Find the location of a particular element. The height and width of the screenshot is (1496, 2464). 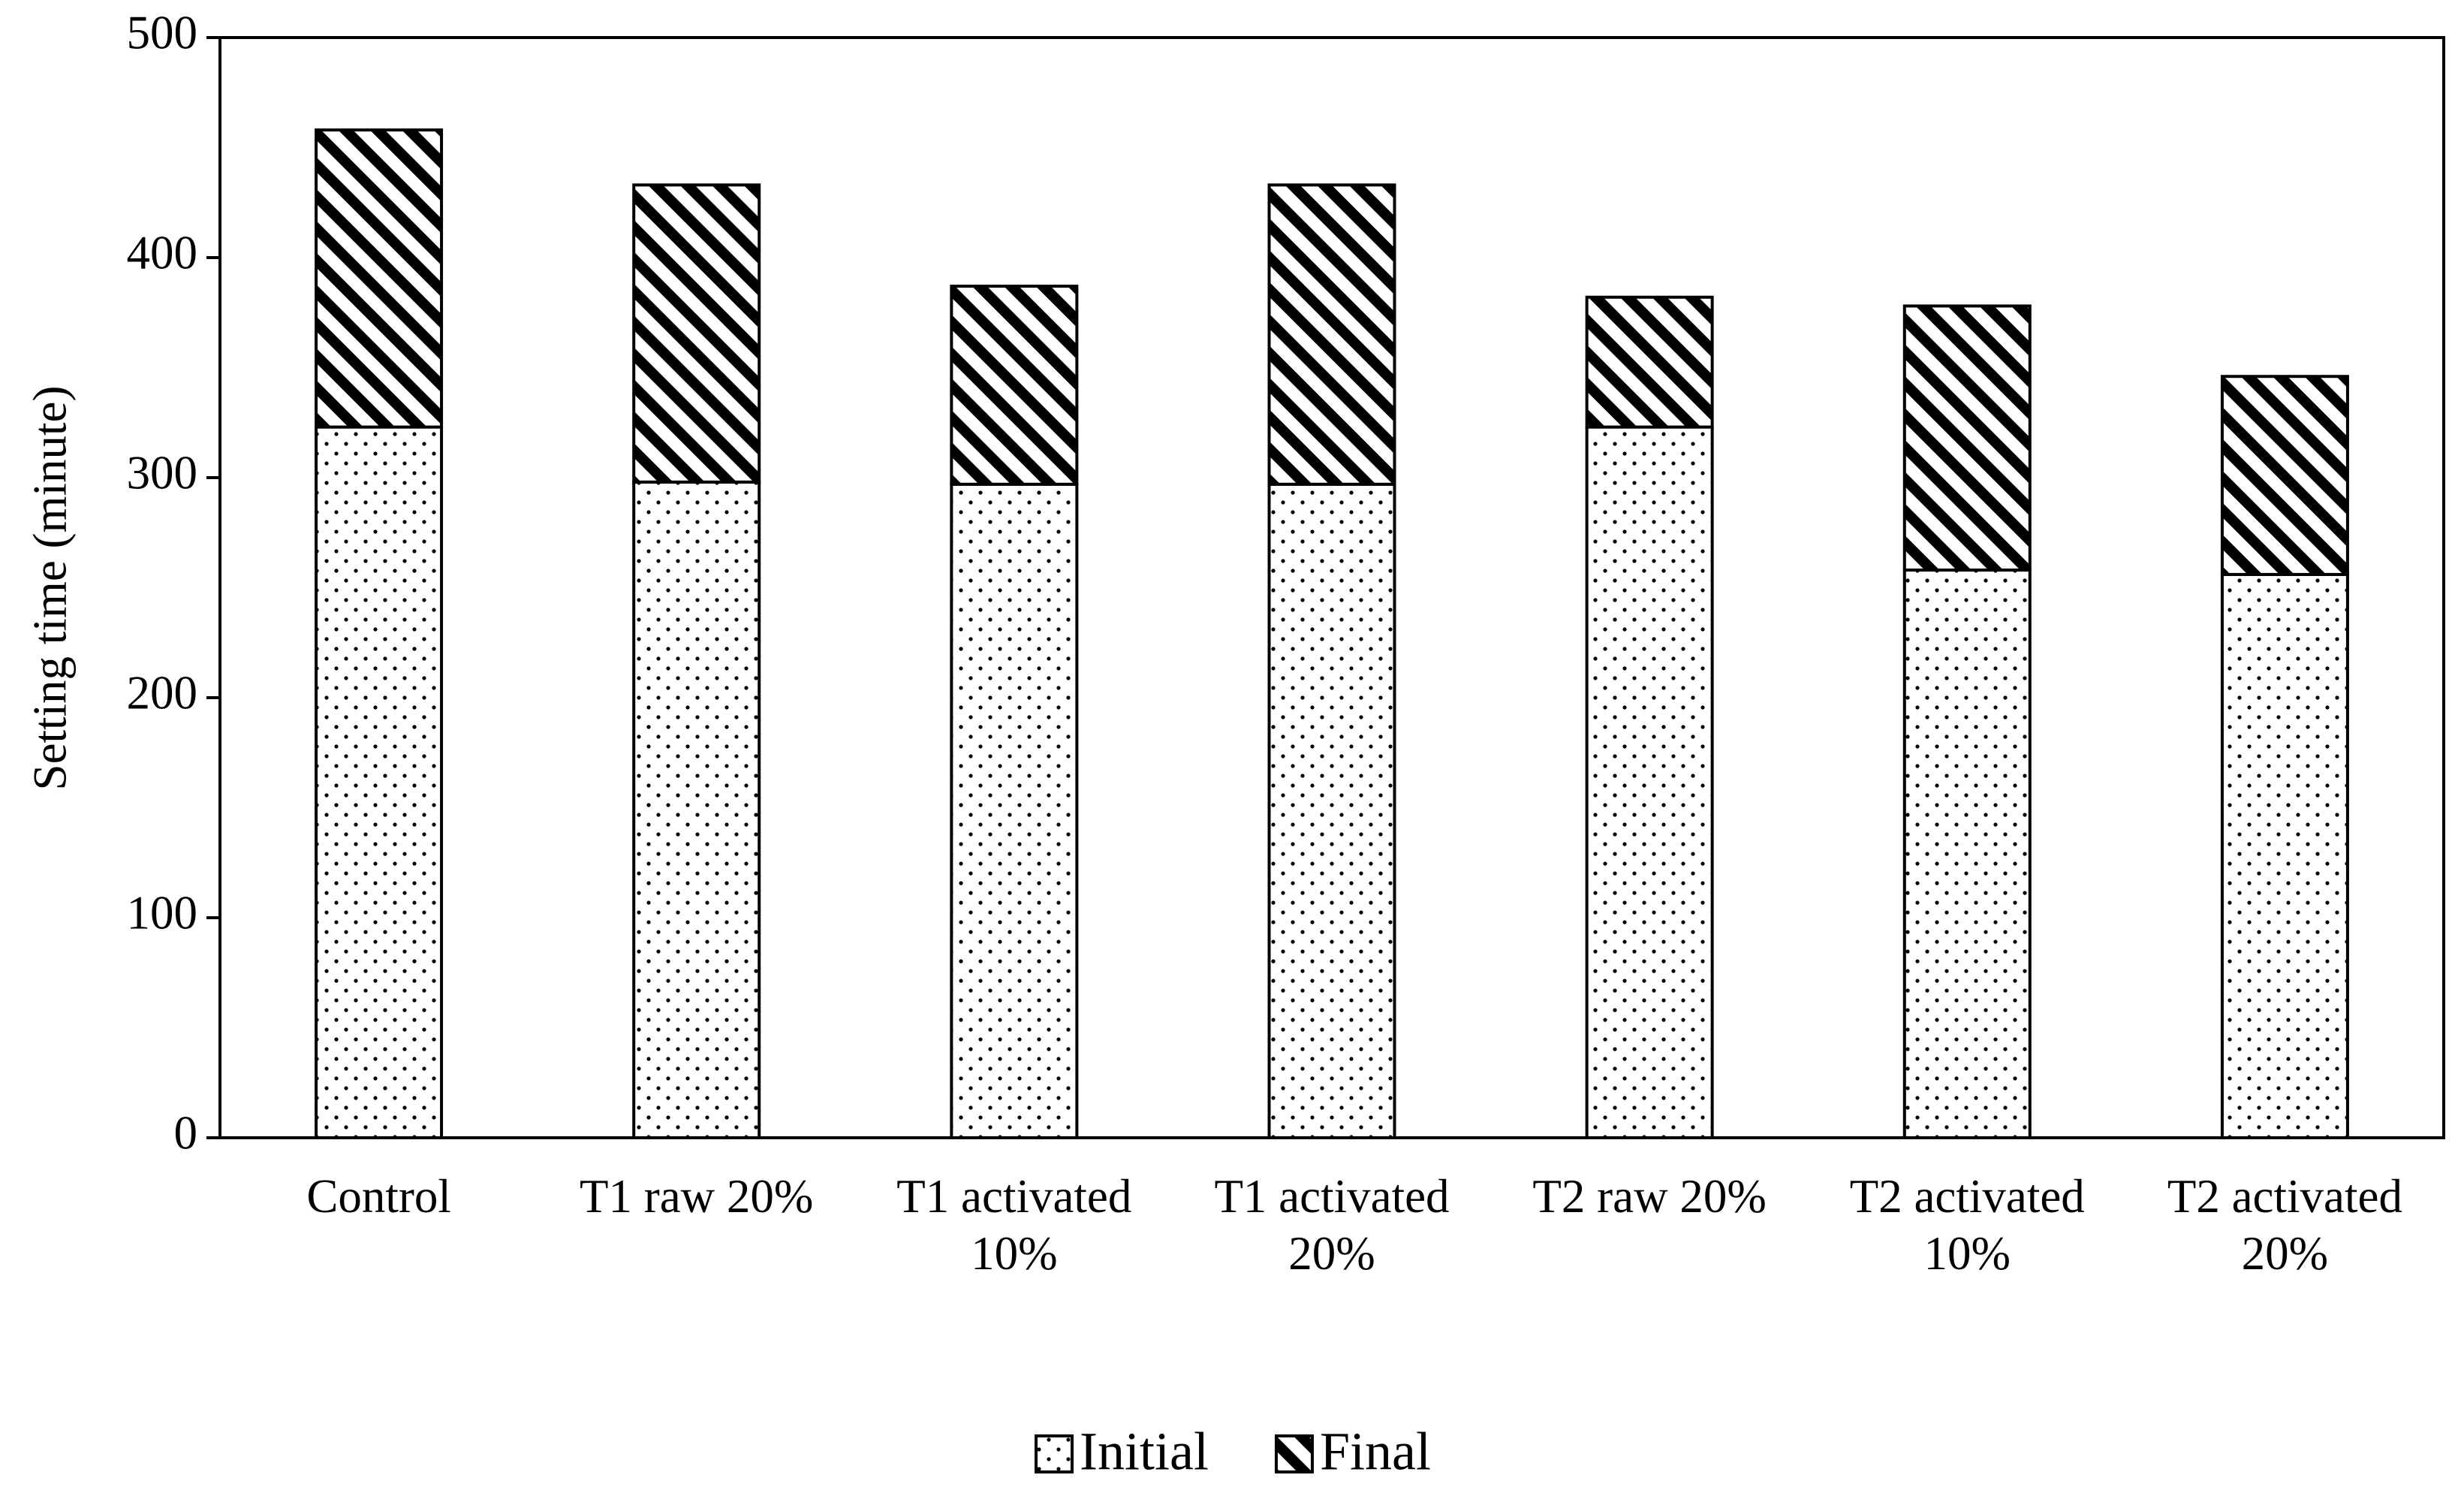

x-tick-label: Control is located at coordinates (378, 1196).